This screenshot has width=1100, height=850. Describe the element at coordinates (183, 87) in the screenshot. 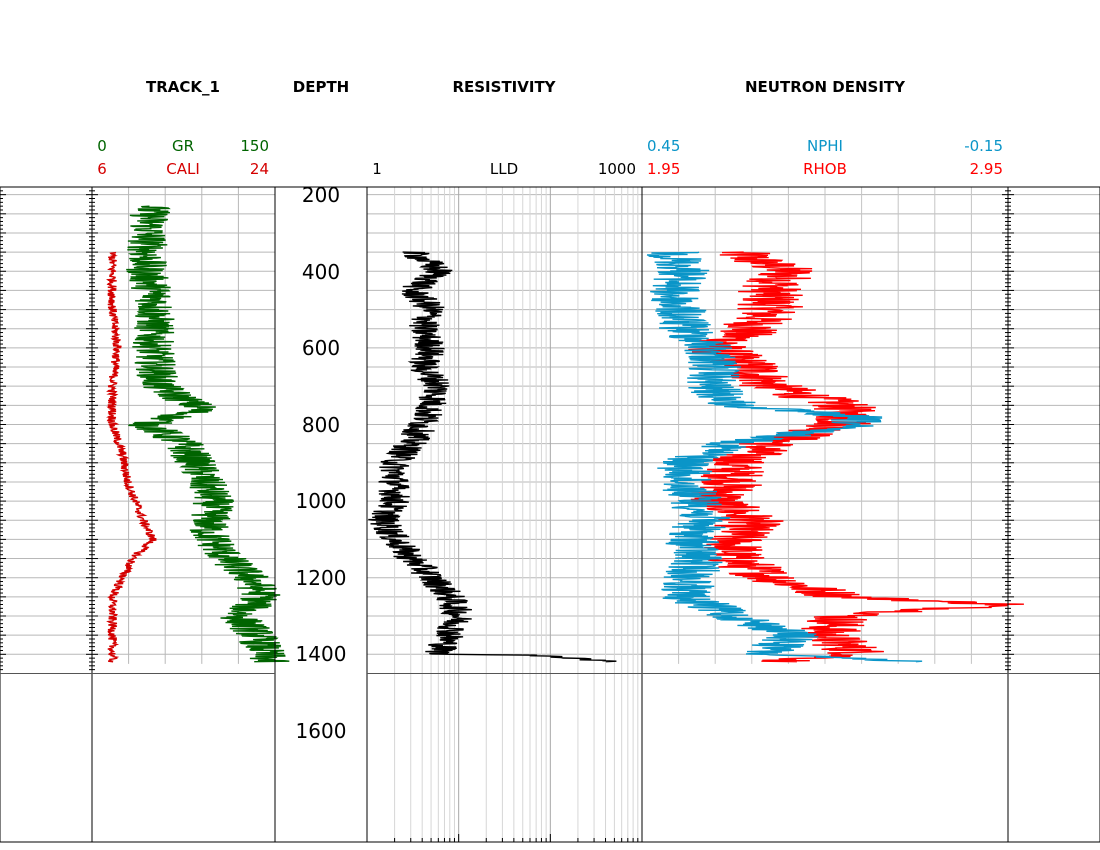

I see `track-1-title: TRACK_1` at that location.